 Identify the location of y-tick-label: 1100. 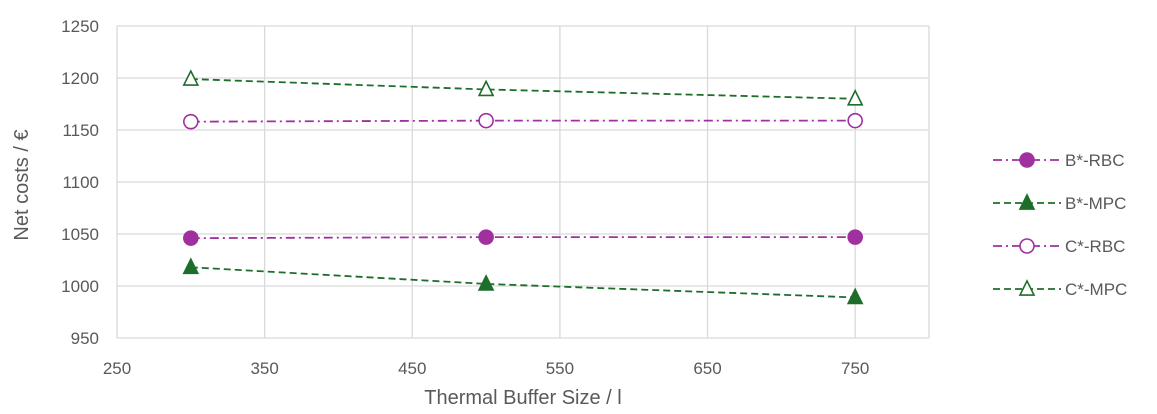
(80, 182).